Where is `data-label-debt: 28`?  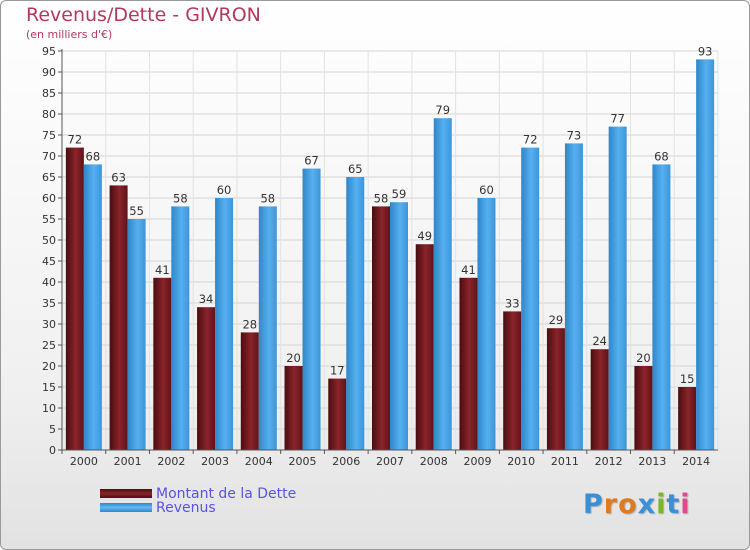 data-label-debt: 28 is located at coordinates (249, 324).